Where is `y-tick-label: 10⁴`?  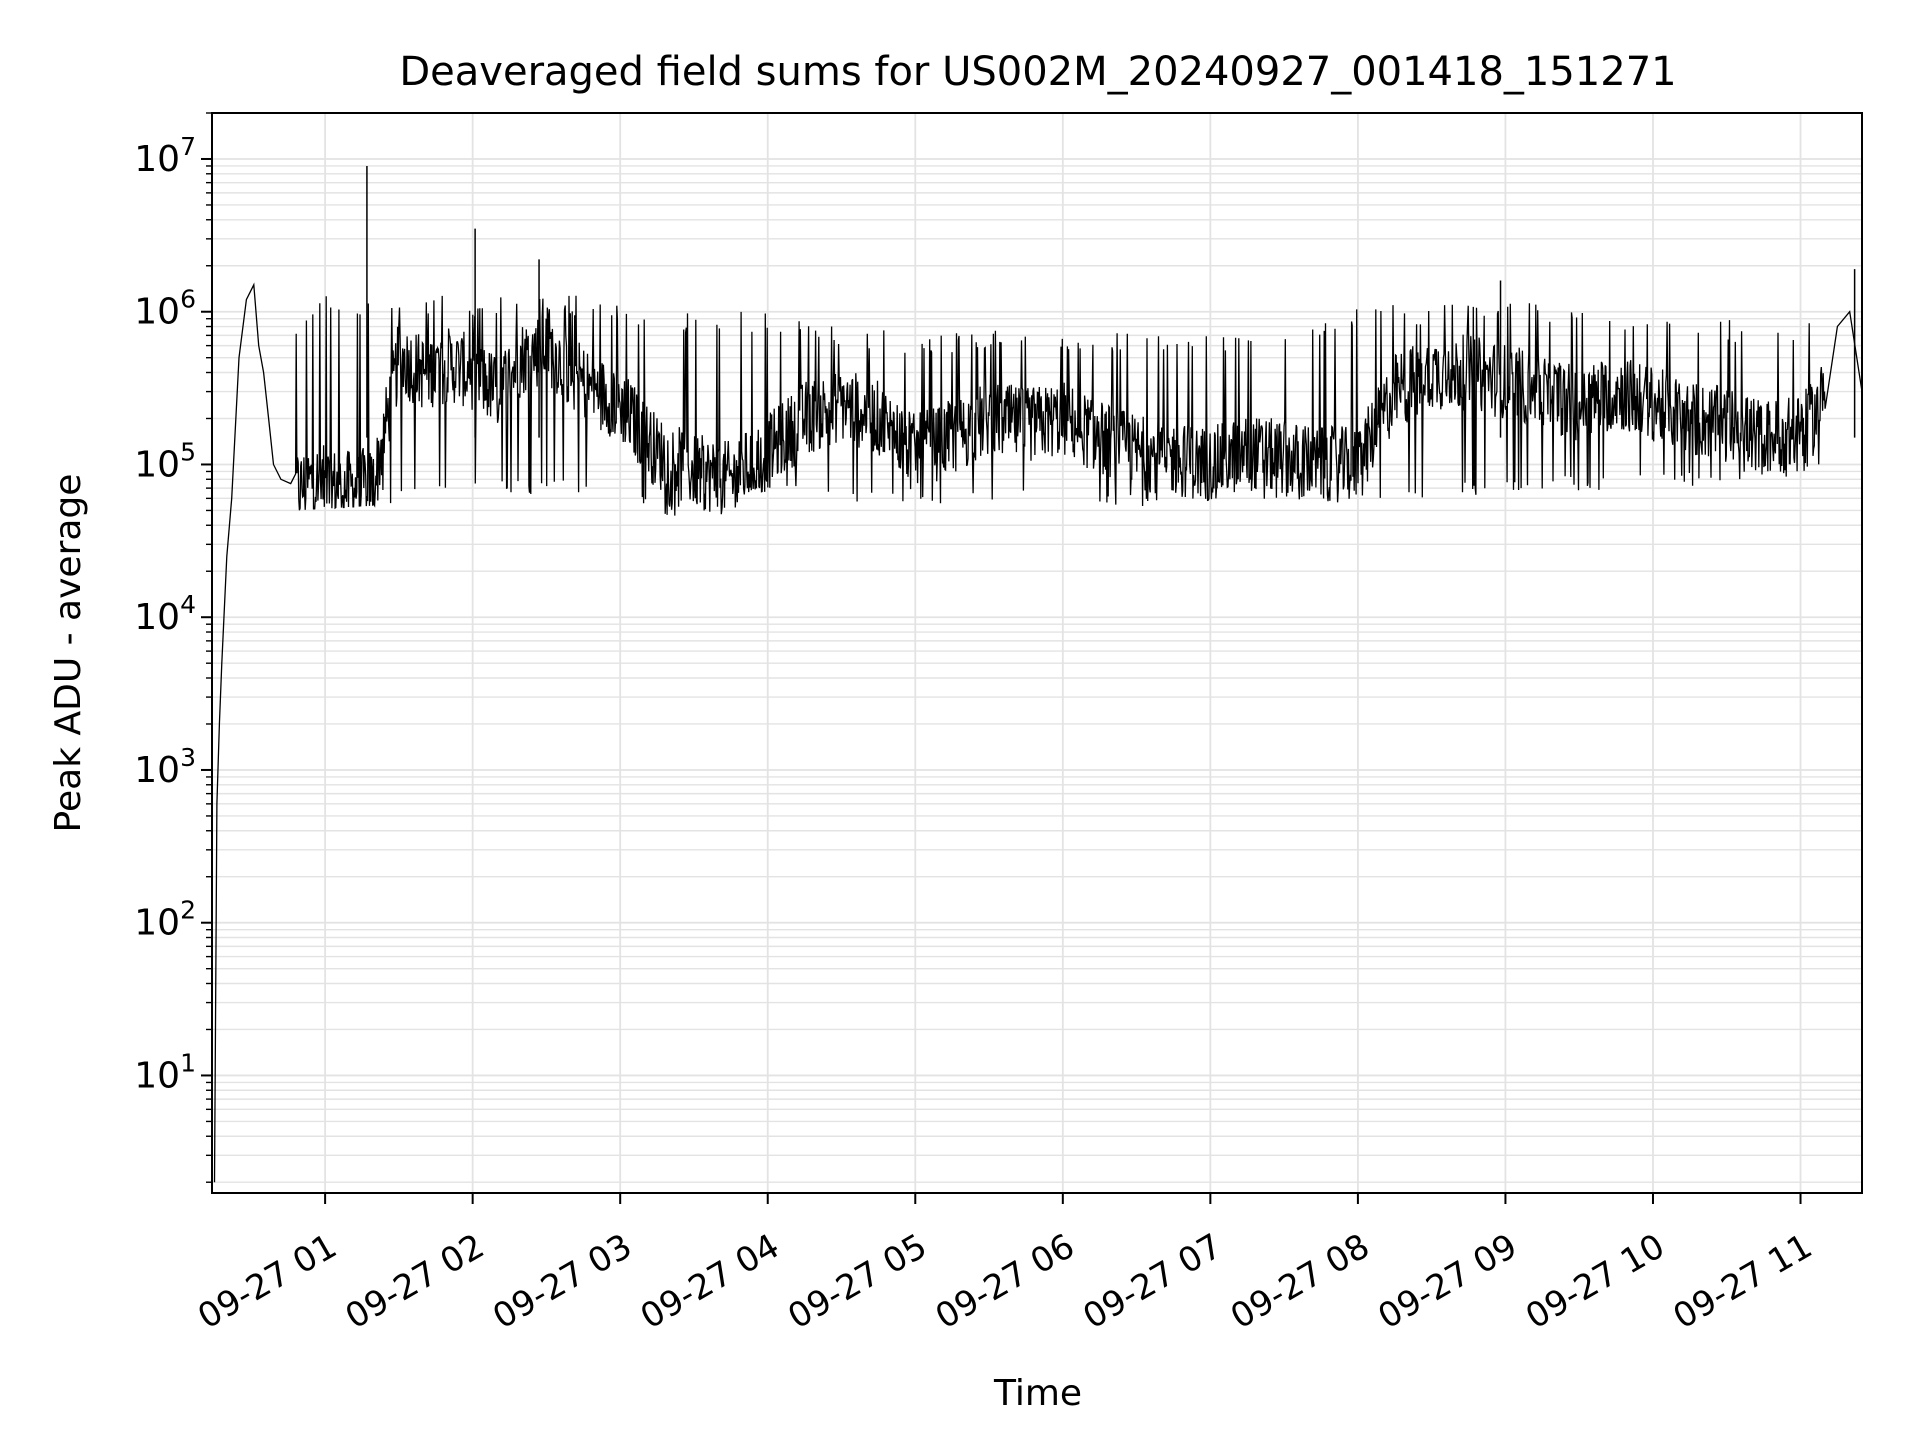 y-tick-label: 10⁴ is located at coordinates (165, 614).